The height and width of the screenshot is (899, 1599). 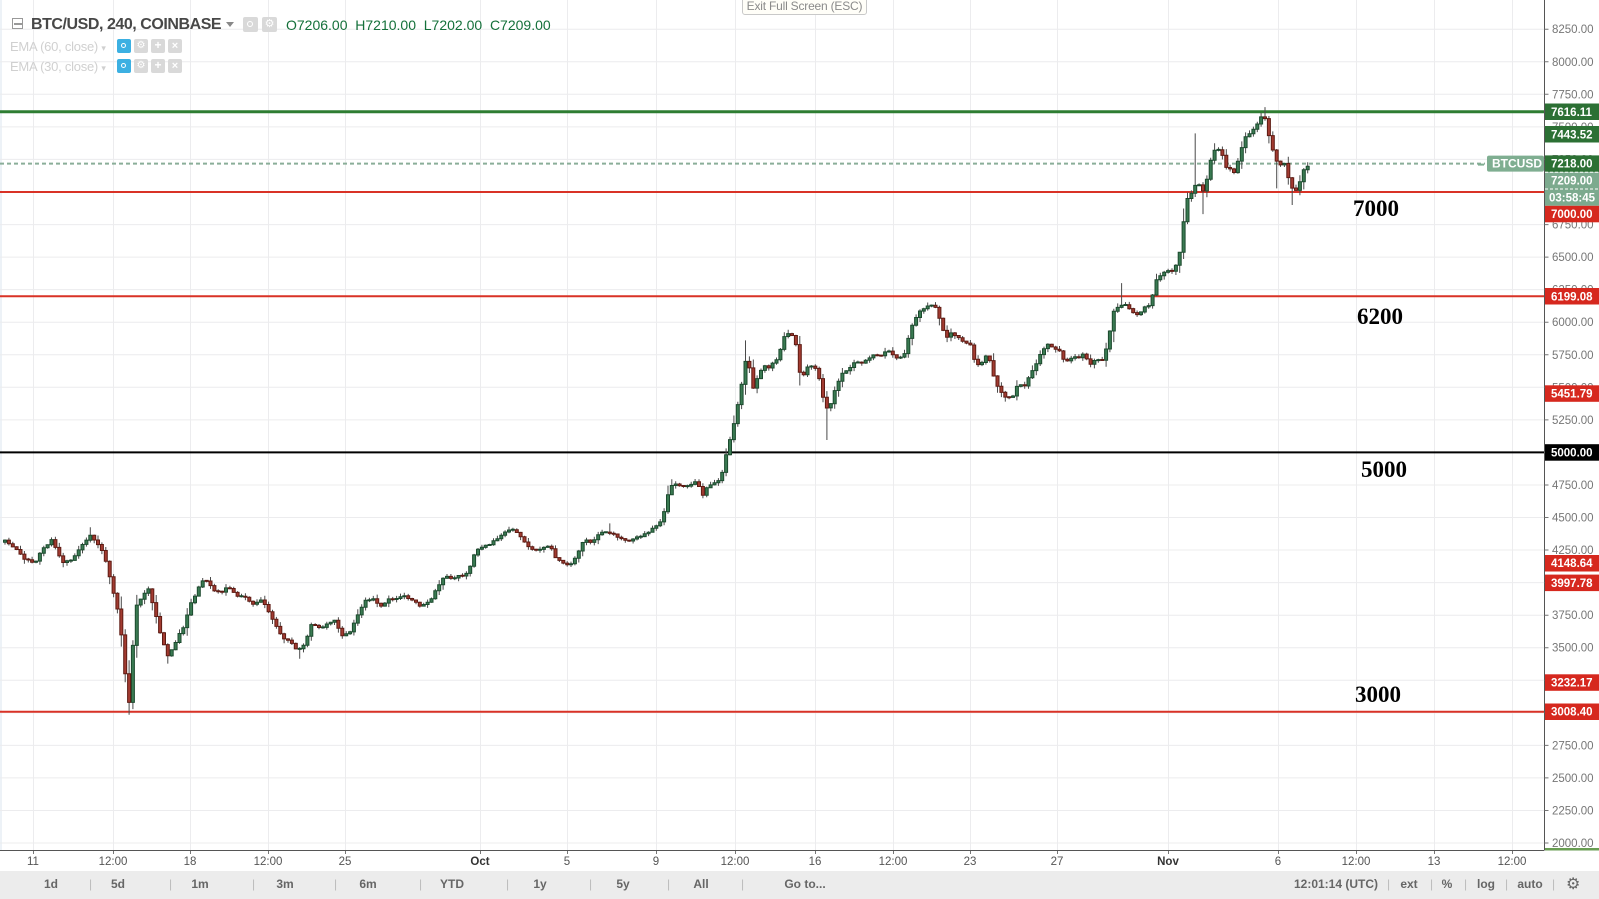 What do you see at coordinates (970, 862) in the screenshot?
I see `svg-text: 23` at bounding box center [970, 862].